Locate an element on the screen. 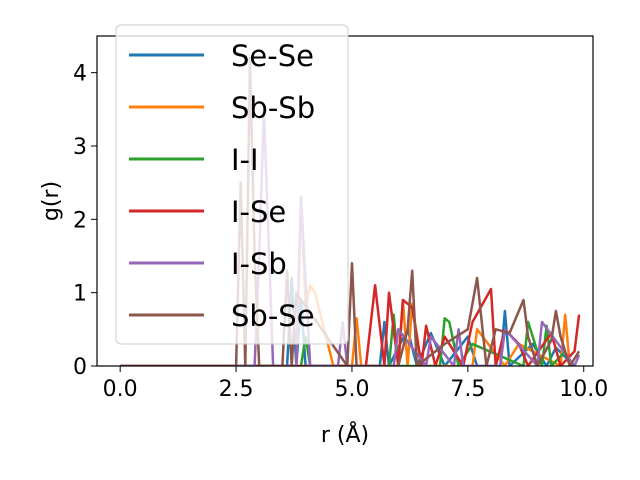  x-tick-label: 5.0 is located at coordinates (351, 389).